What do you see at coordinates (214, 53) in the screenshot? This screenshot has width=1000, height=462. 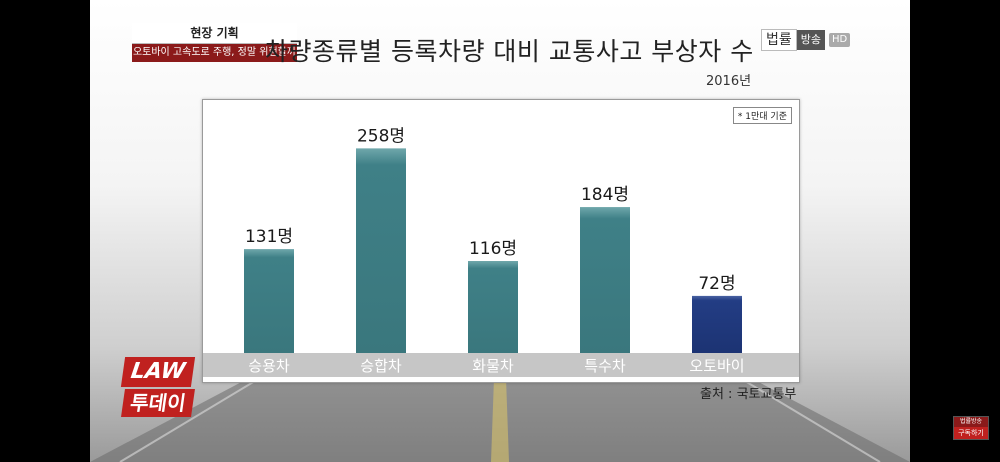 I see `segment-headline: 오토바이 고속도로 주행, 정말 위험할까` at bounding box center [214, 53].